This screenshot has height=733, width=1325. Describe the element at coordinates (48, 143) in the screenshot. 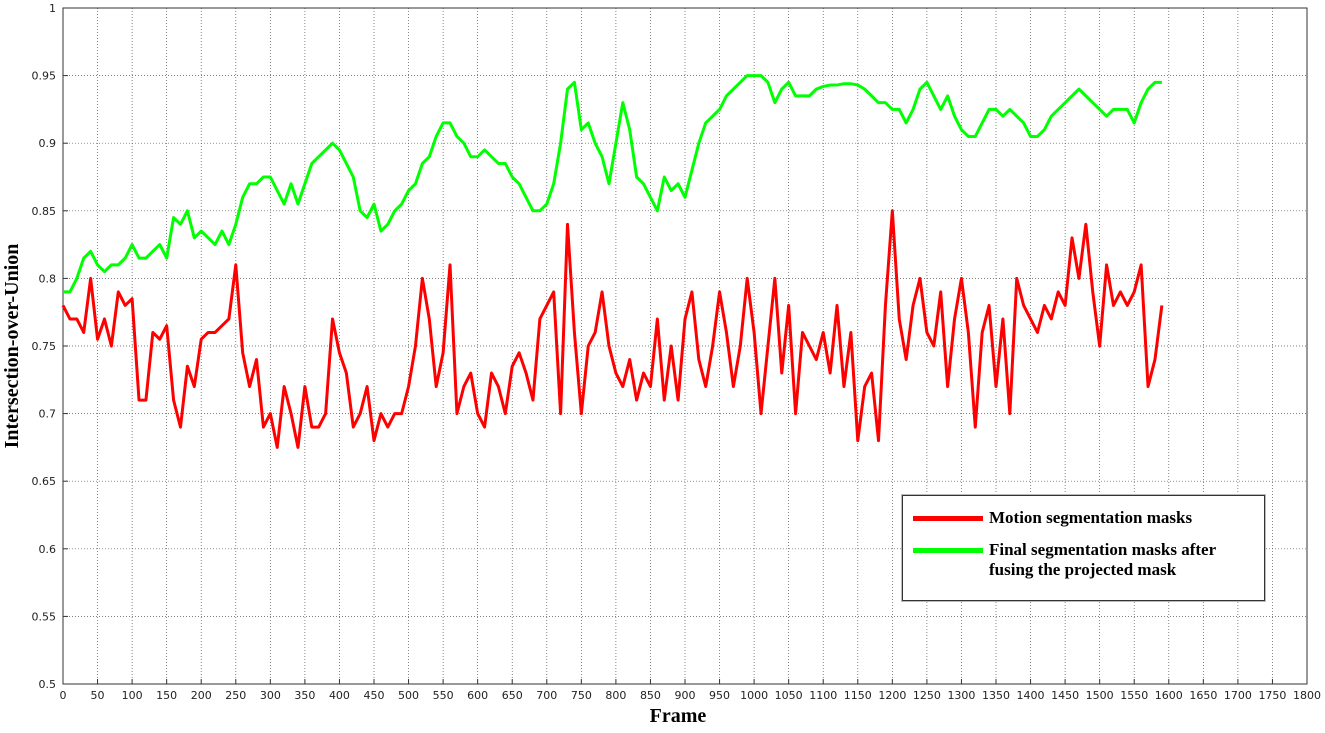

I see `y-tick-label: 0.9` at that location.